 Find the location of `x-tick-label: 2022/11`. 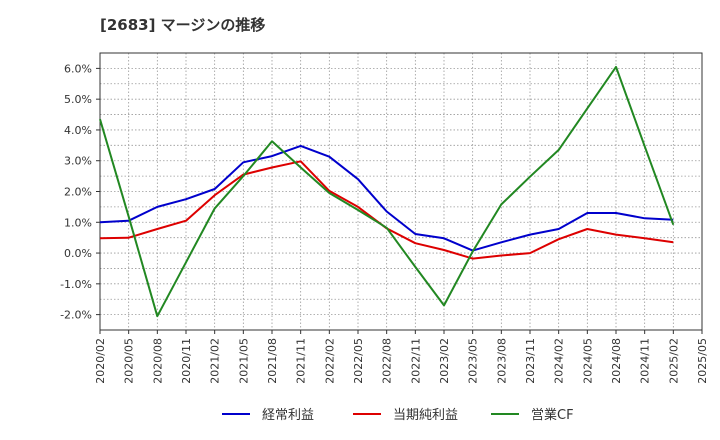

x-tick-label: 2022/11 is located at coordinates (415, 361).